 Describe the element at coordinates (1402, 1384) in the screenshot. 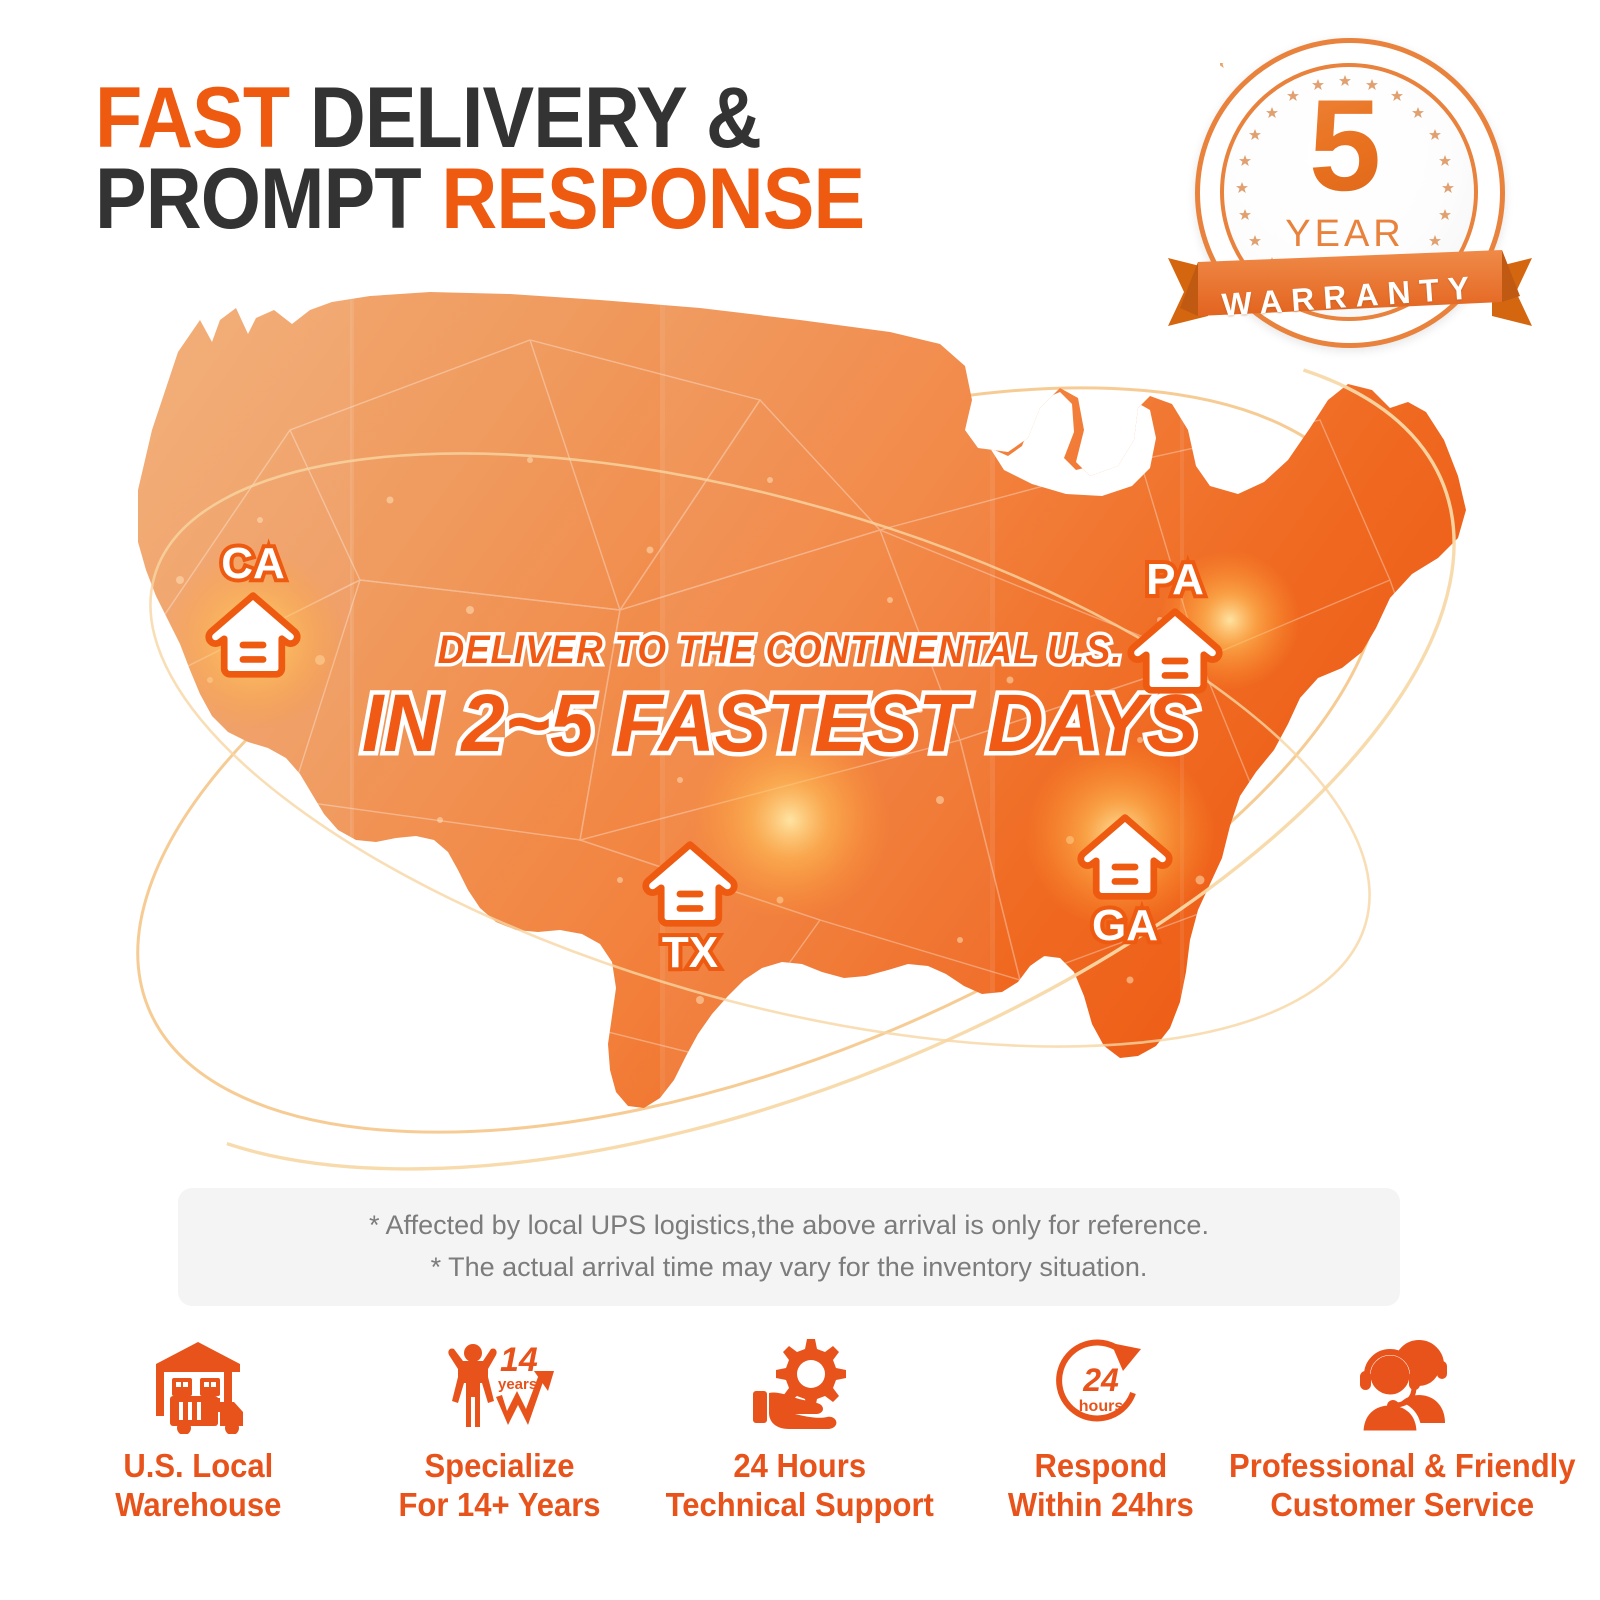

I see `customer-service-headset-icon` at that location.